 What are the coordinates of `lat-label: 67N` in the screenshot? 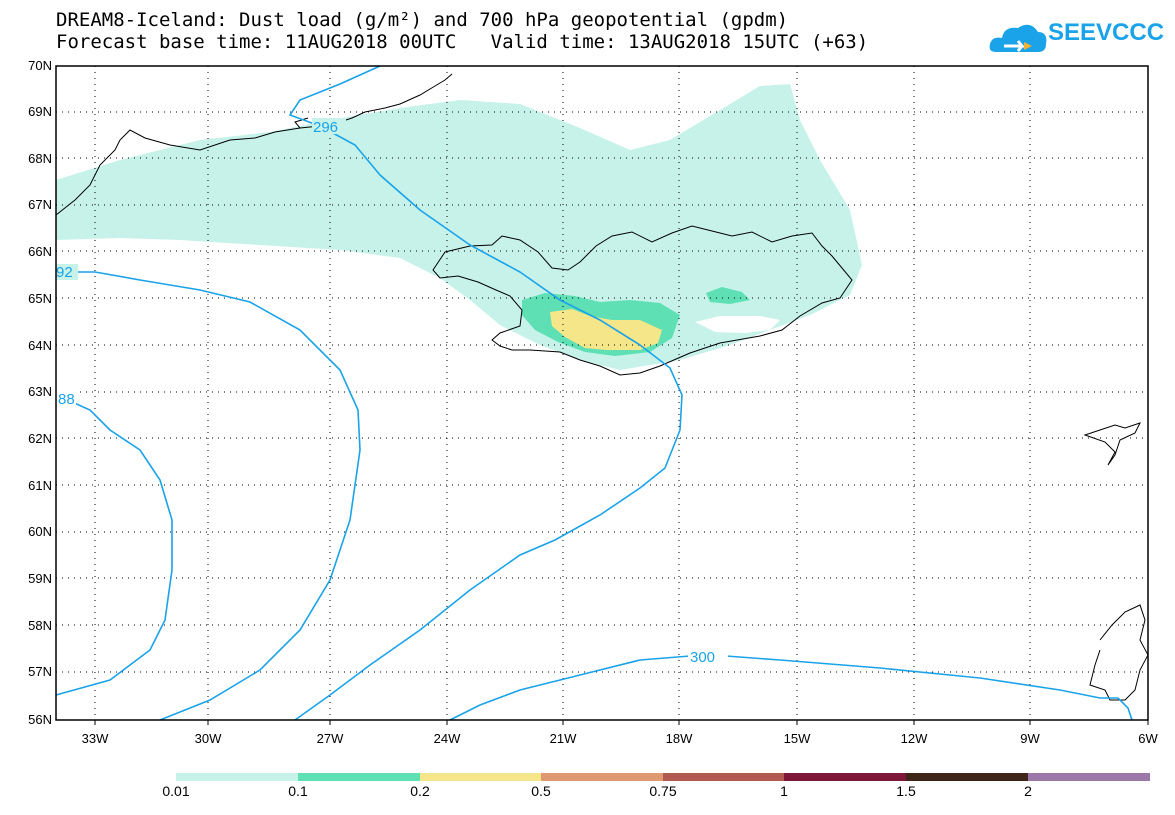 It's located at (40, 204).